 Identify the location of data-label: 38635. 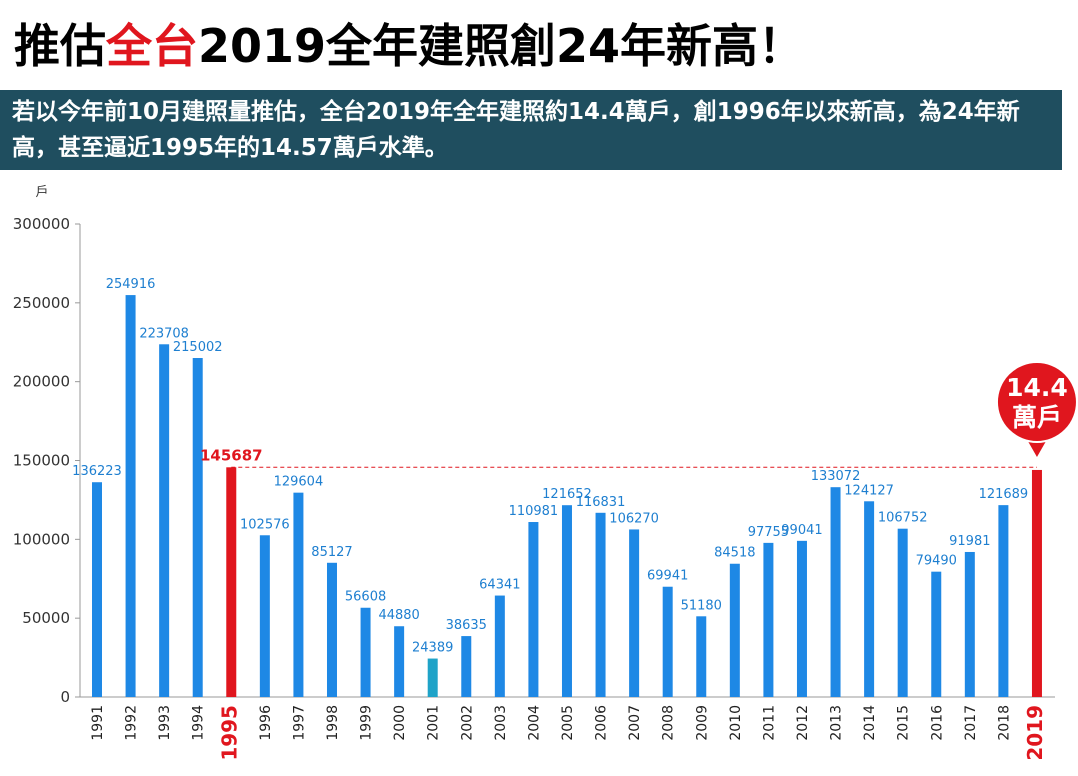
(466, 625).